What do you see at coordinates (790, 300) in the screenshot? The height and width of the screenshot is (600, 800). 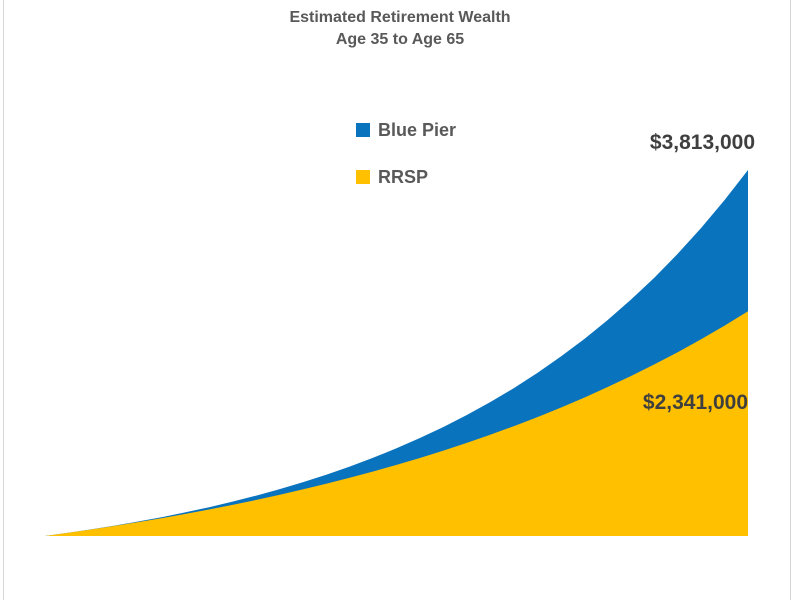 I see `slide-right-edge` at bounding box center [790, 300].